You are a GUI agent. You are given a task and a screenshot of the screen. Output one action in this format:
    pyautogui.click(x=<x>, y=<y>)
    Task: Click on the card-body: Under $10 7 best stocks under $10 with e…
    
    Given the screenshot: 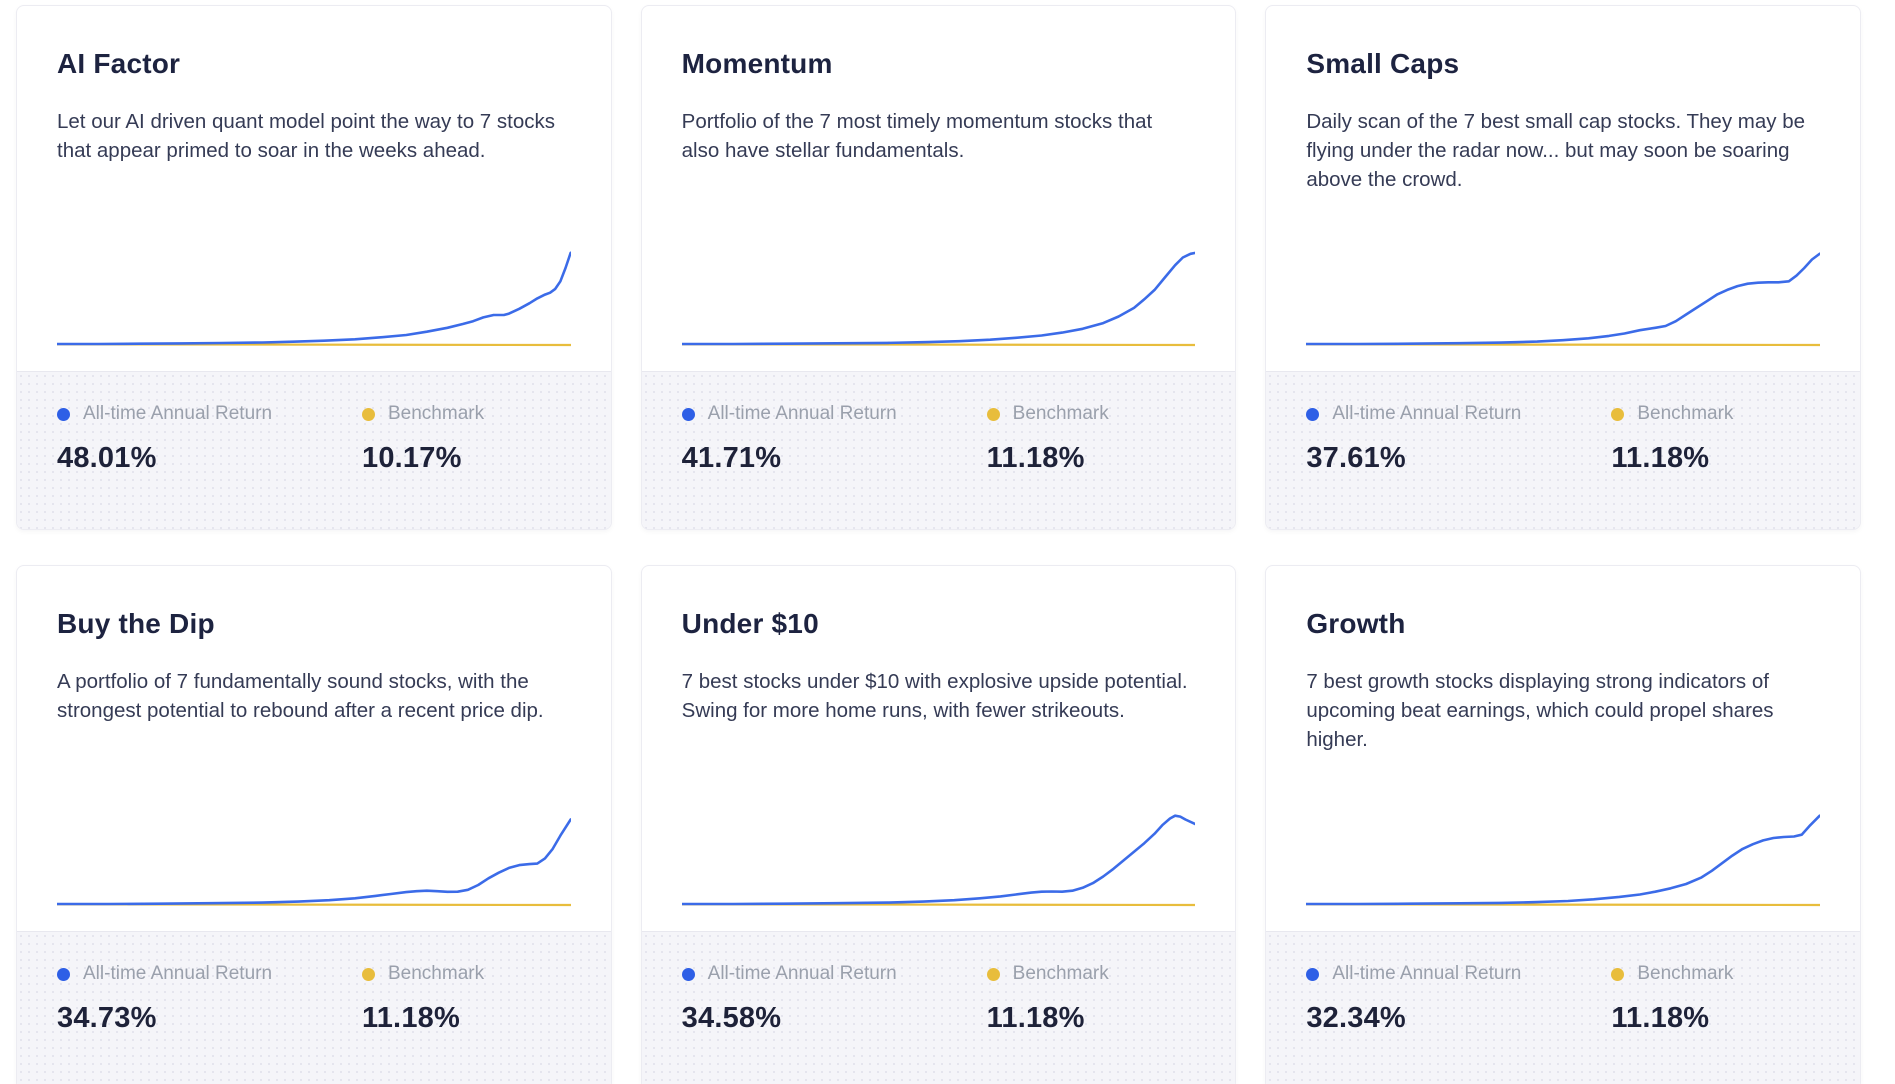 What is the action you would take?
    pyautogui.click(x=939, y=748)
    